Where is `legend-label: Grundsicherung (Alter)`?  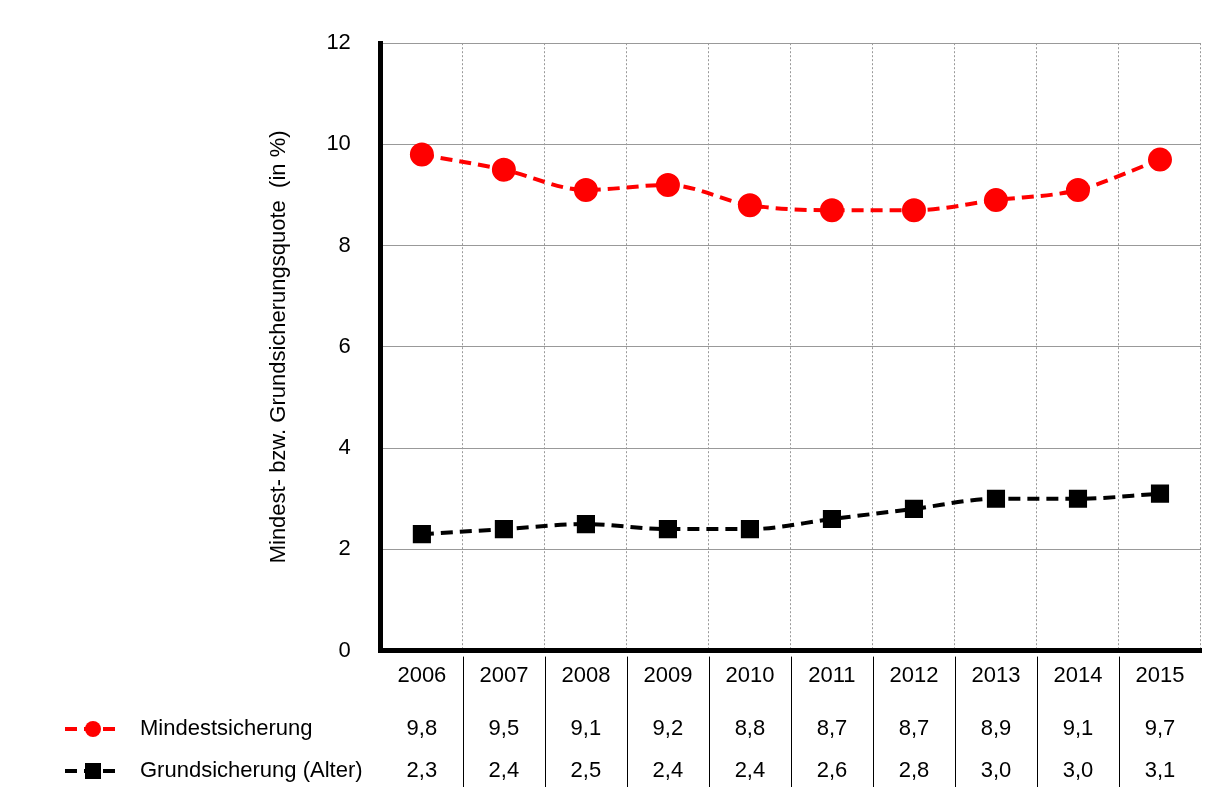 legend-label: Grundsicherung (Alter) is located at coordinates (251, 770).